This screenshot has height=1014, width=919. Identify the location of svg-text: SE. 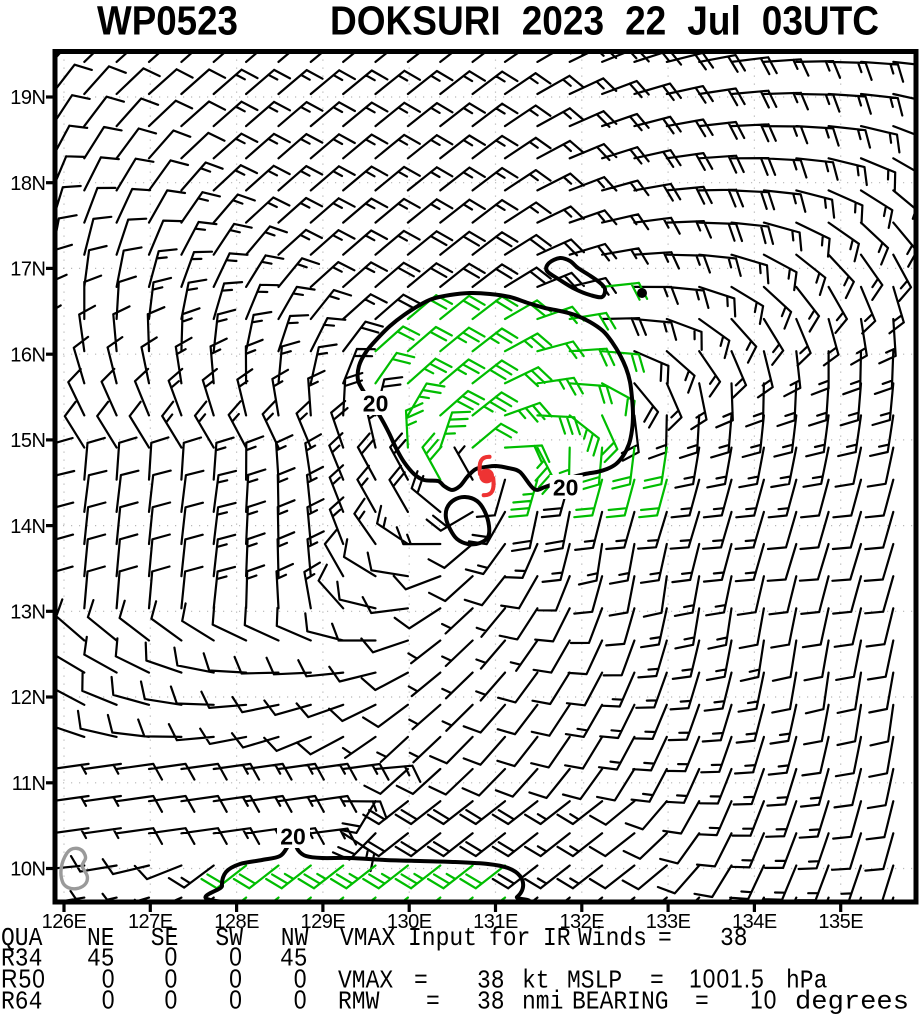
(165, 939).